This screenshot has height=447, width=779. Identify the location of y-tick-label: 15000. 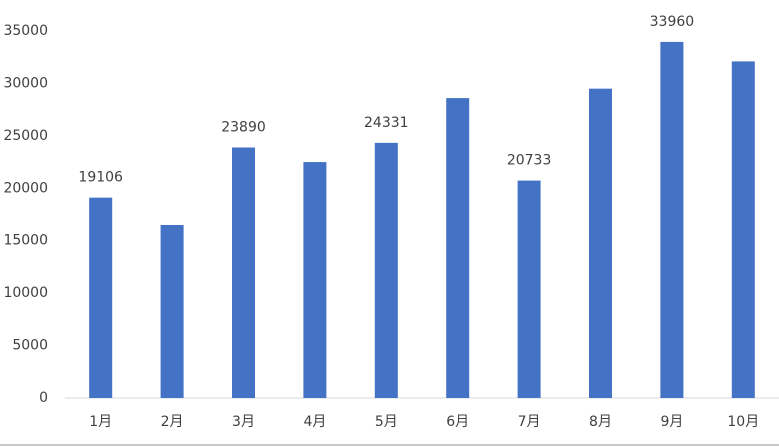
(25, 241).